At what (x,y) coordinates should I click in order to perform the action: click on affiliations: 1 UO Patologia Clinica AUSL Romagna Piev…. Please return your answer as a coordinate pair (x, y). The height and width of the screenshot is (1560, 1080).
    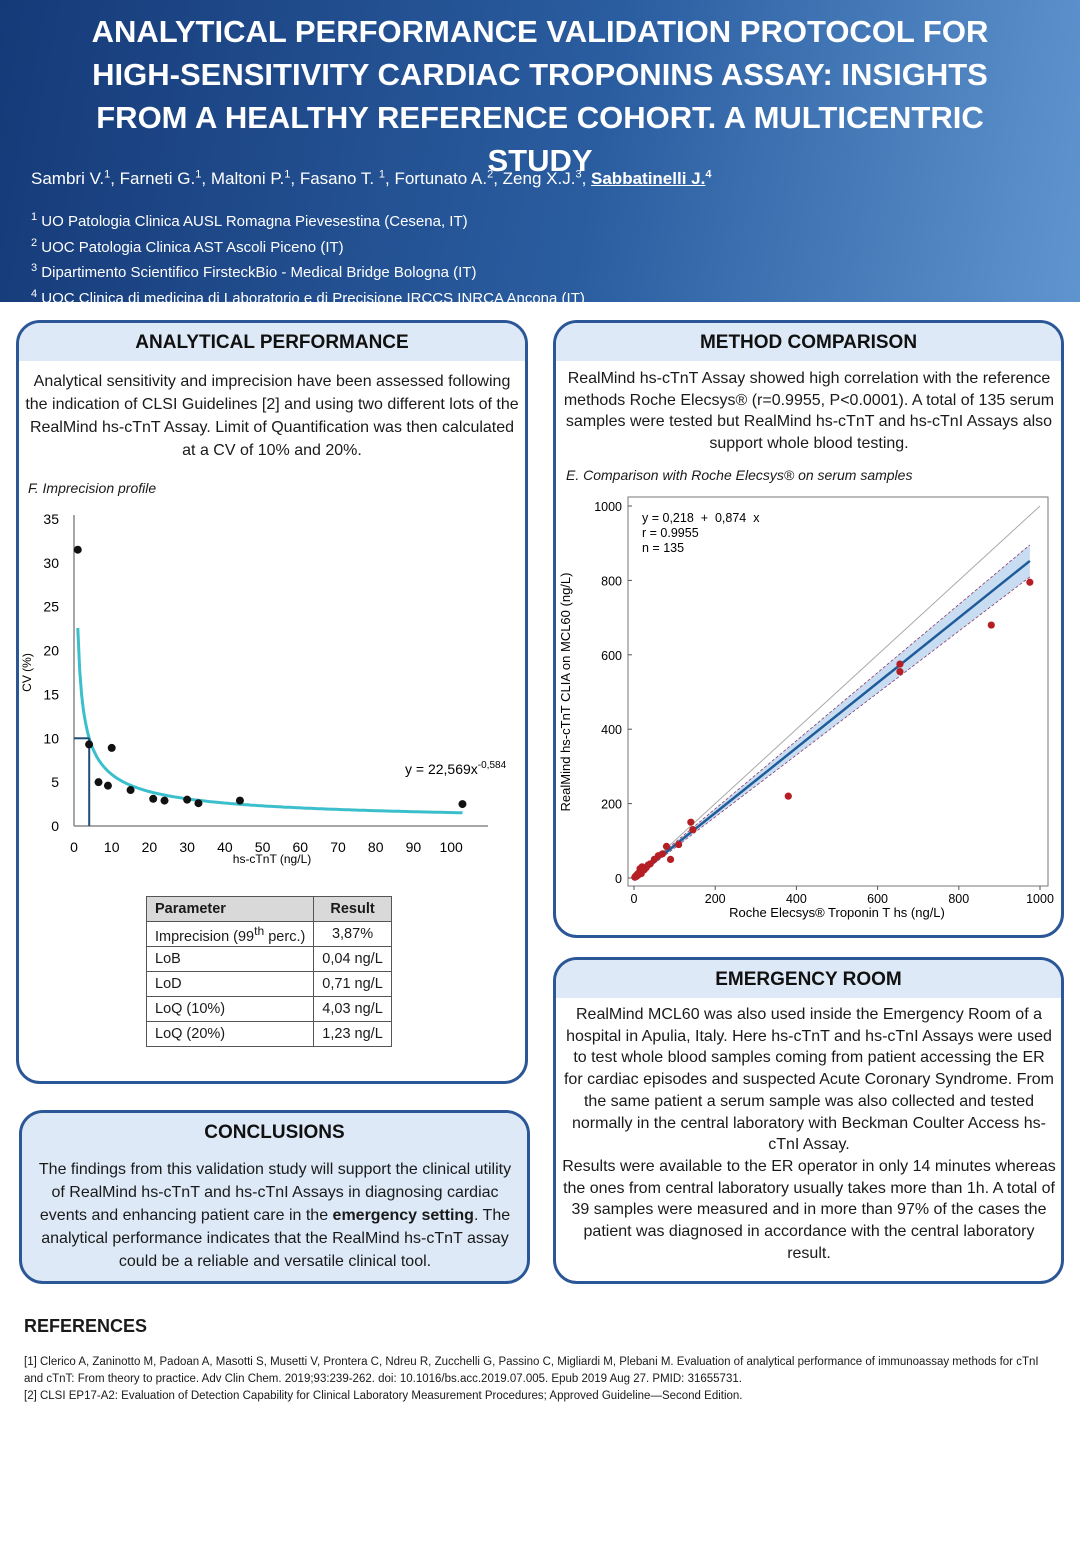
    Looking at the image, I should click on (308, 258).